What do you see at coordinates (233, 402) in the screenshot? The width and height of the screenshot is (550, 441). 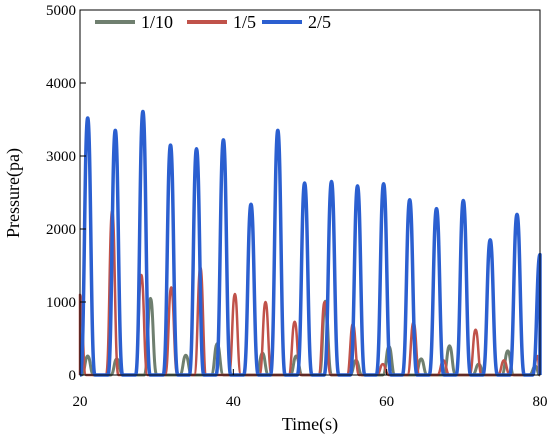 I see `x-tick-label: 40` at bounding box center [233, 402].